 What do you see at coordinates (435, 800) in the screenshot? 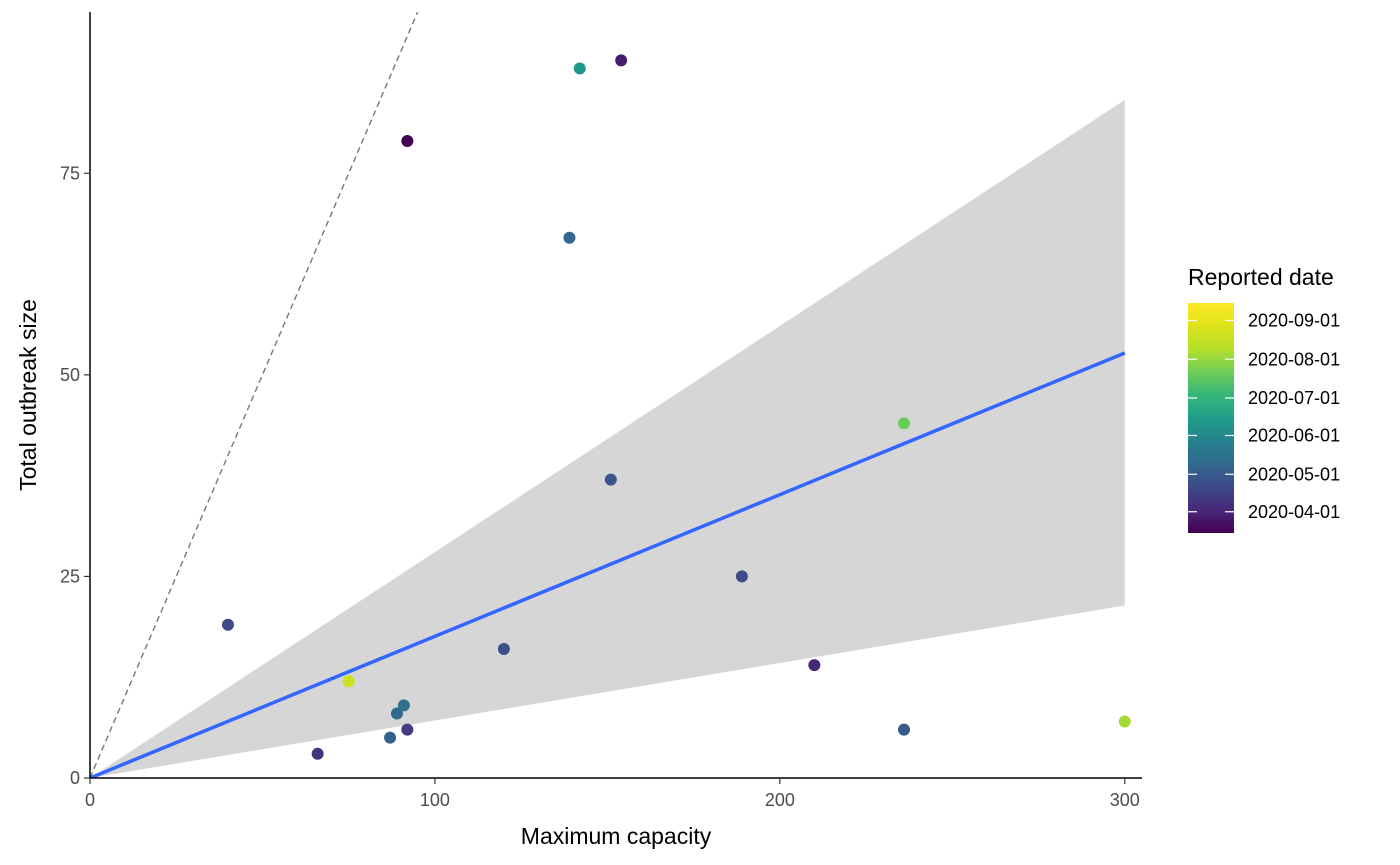
I see `x-tick-label: 100` at bounding box center [435, 800].